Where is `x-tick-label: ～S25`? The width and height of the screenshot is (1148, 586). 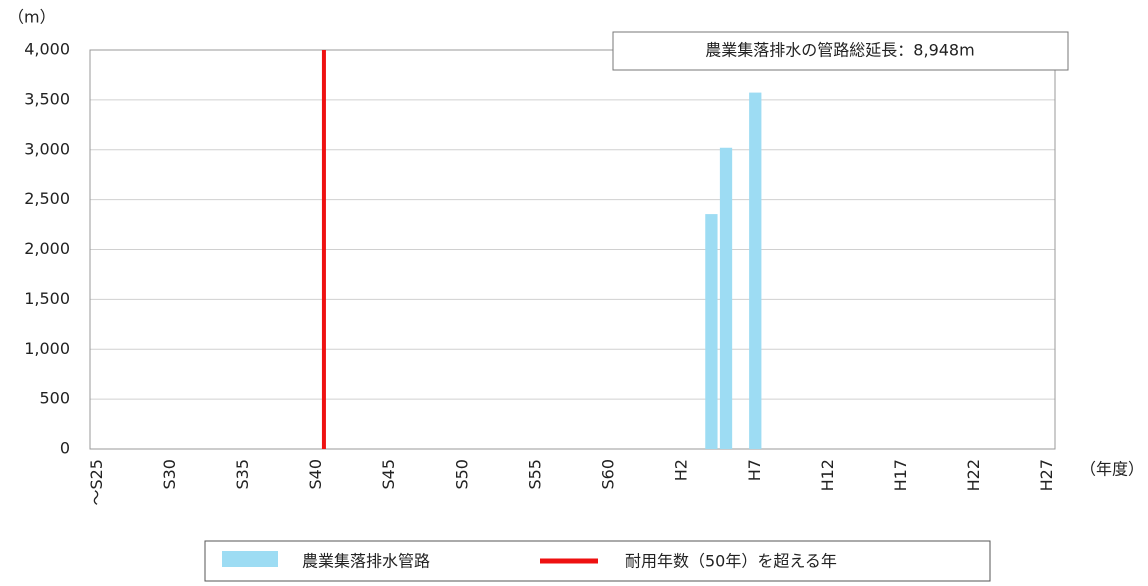
x-tick-label: ～S25 is located at coordinates (96, 482).